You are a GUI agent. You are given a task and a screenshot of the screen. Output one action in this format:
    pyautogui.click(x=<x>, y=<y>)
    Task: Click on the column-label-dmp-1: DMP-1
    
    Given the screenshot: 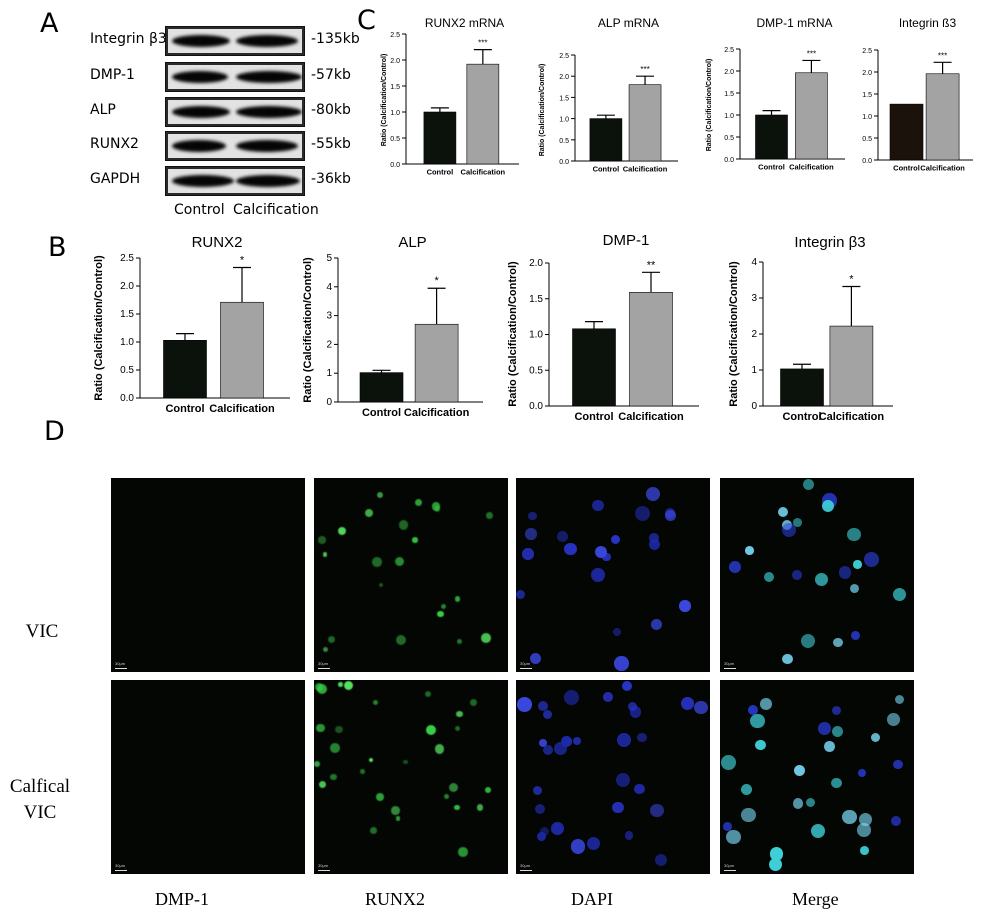 What is the action you would take?
    pyautogui.click(x=182, y=899)
    